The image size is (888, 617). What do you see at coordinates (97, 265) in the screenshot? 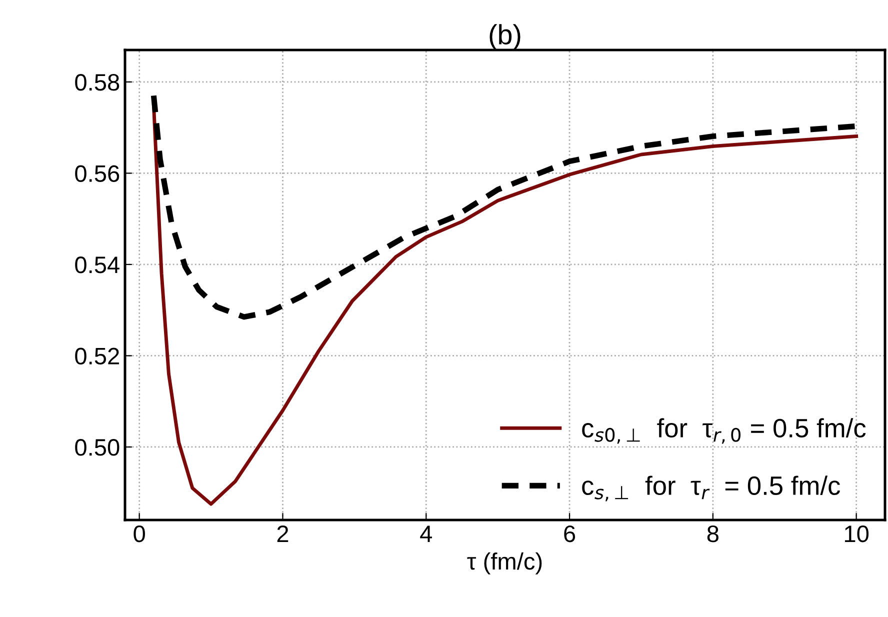
I see `y-tick-label: 0.54` at bounding box center [97, 265].